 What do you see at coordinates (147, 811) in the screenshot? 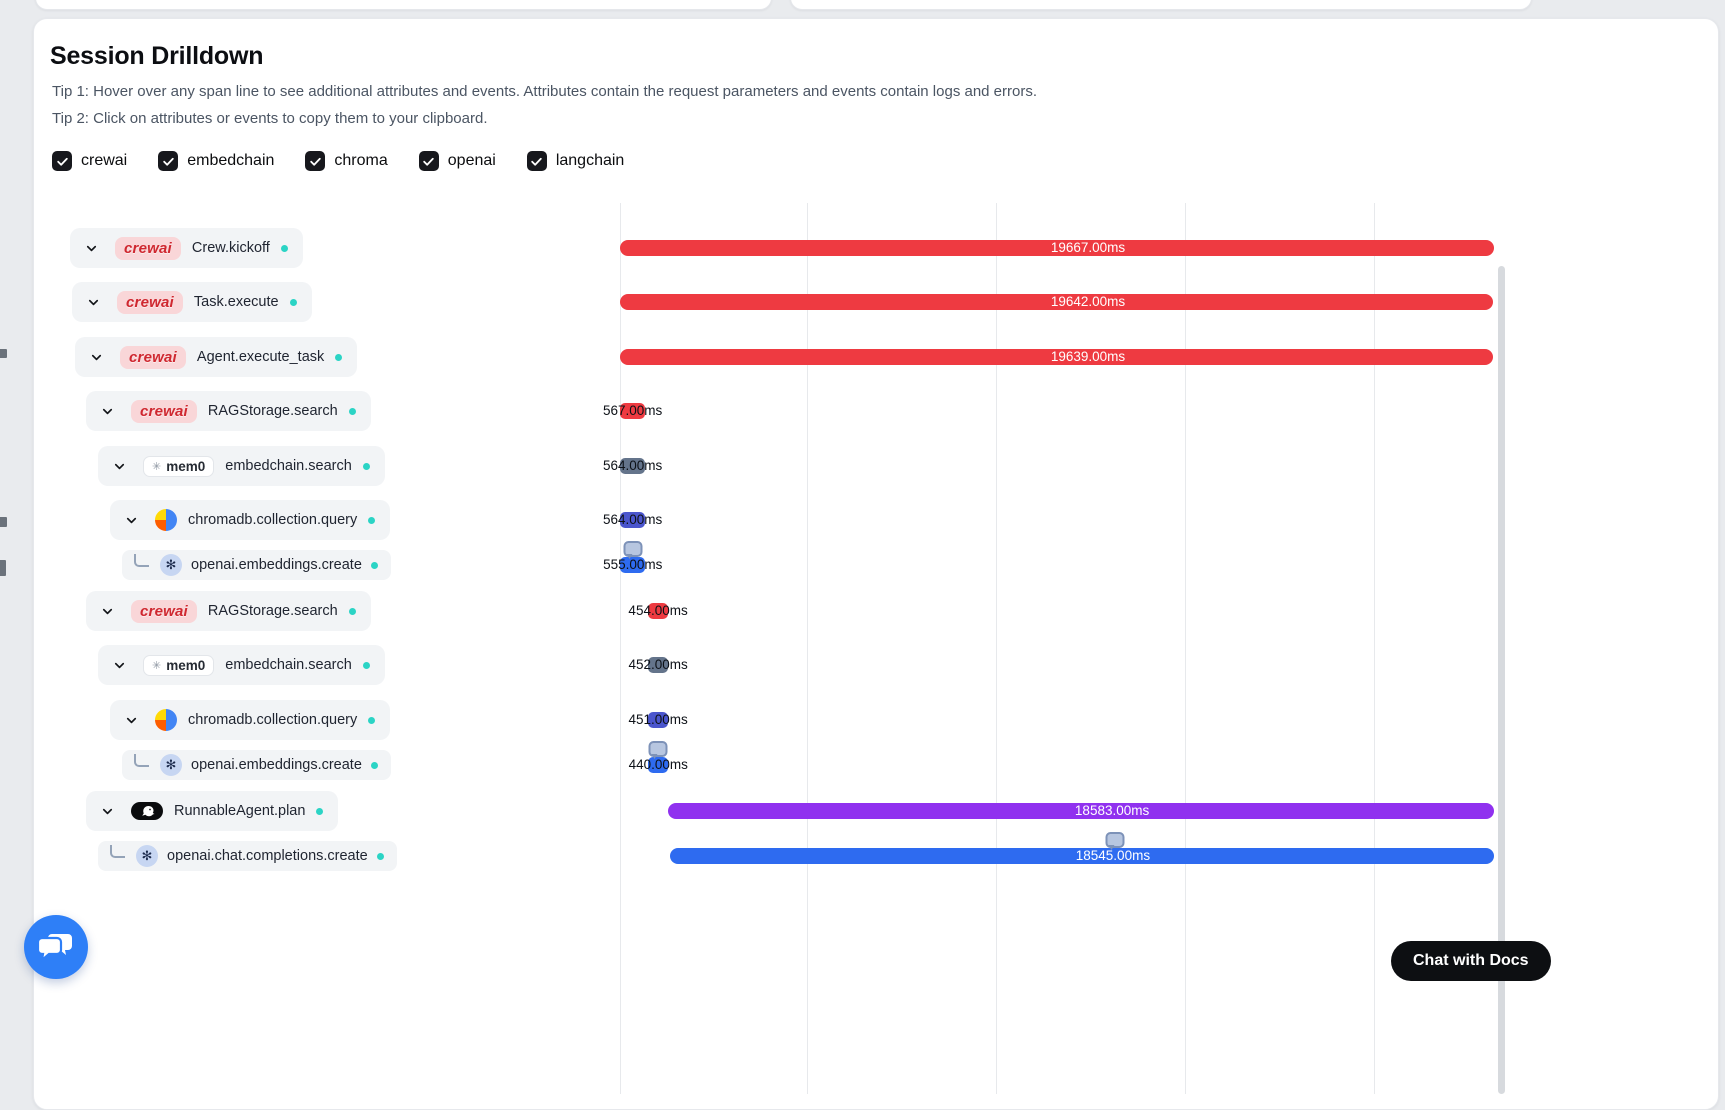
I see `langchain-logo` at bounding box center [147, 811].